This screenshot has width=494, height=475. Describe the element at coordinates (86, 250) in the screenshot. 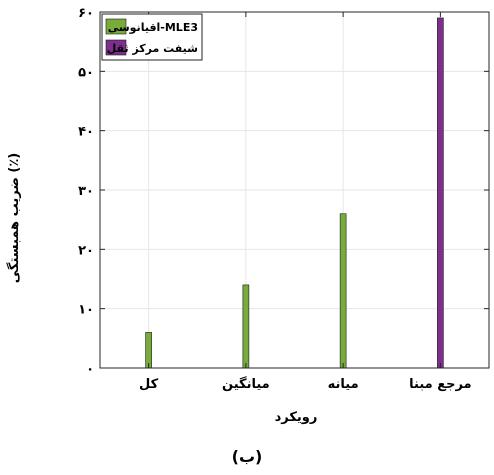

I see `y-tick-label: ۲۰` at that location.